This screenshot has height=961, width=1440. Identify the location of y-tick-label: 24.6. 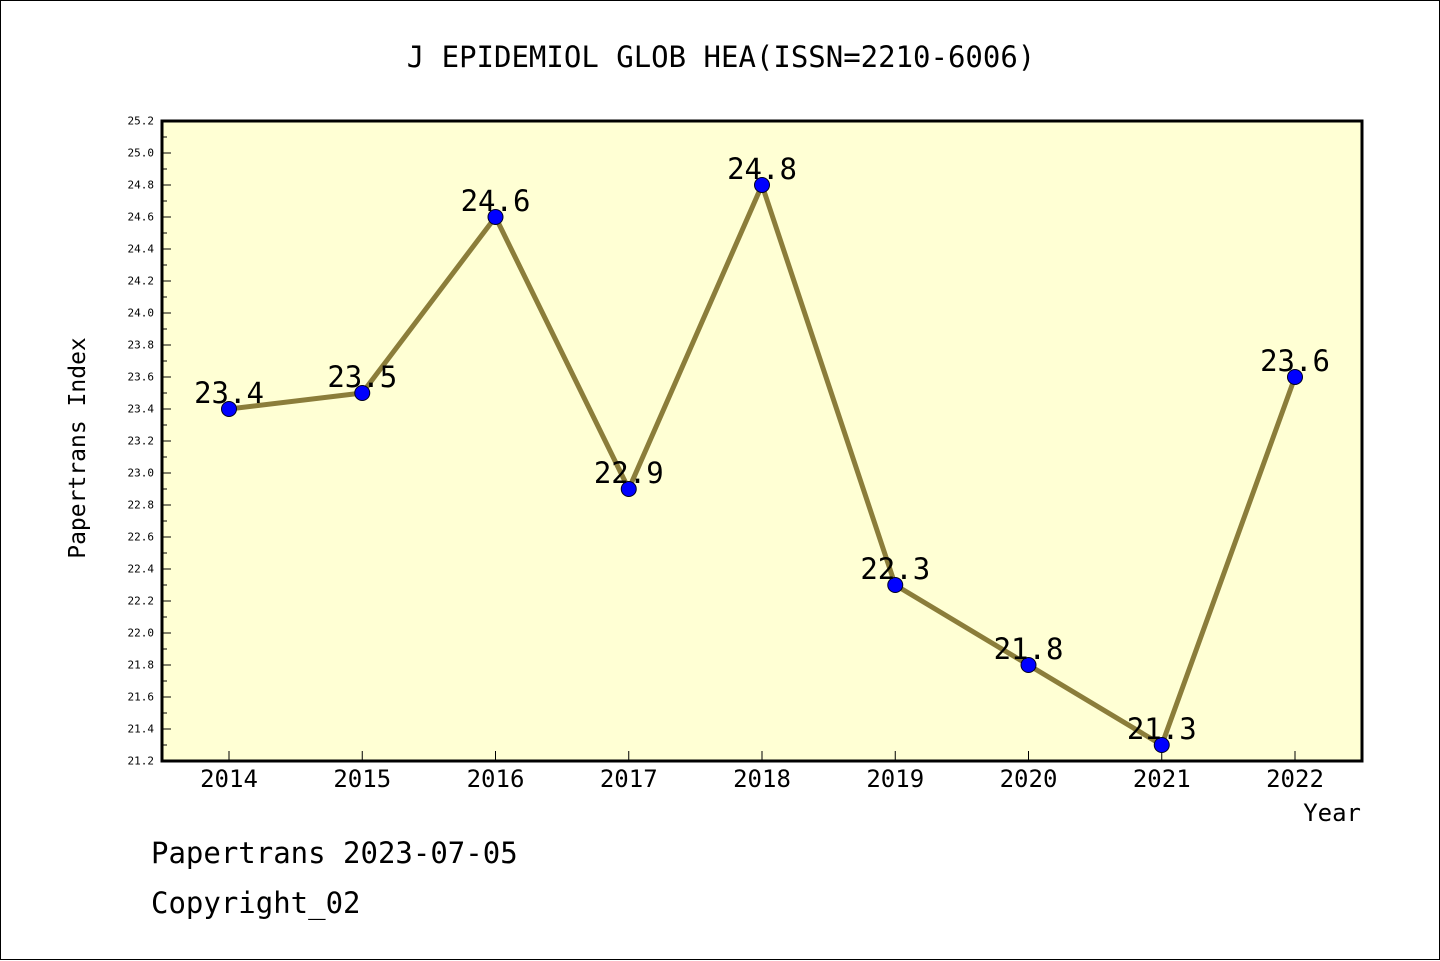
(141, 217).